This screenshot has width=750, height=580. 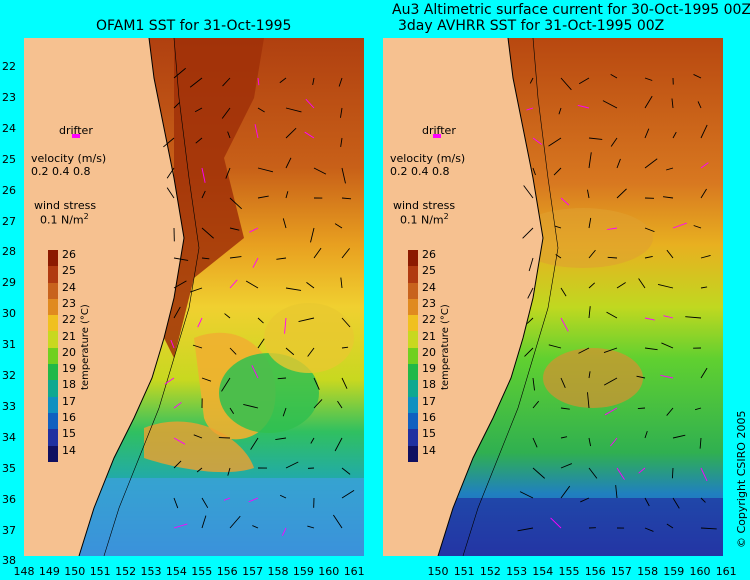 What do you see at coordinates (9, 561) in the screenshot?
I see `y-tick-label: 38` at bounding box center [9, 561].